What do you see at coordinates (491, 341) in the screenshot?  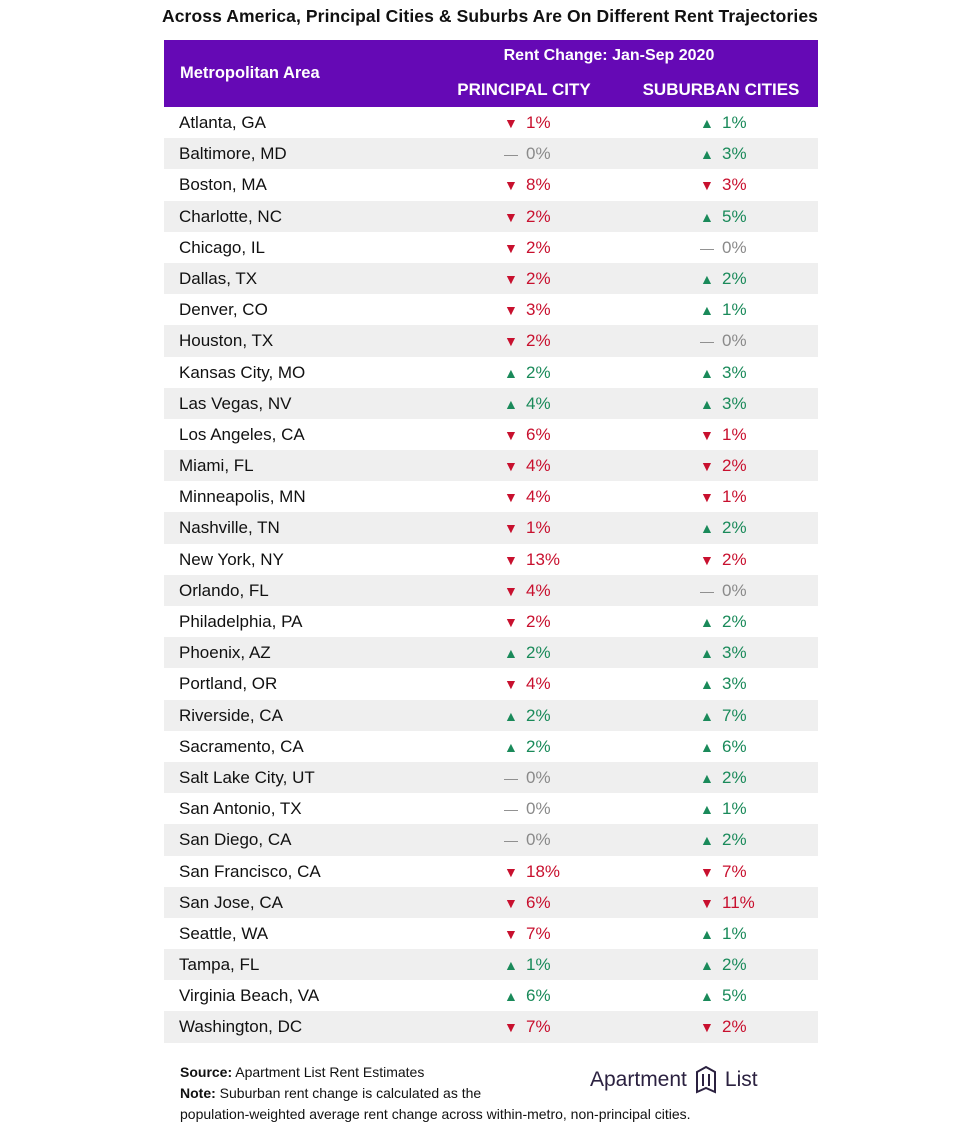 I see `table-row: Houston, TX ▼ 2% — 0%` at bounding box center [491, 341].